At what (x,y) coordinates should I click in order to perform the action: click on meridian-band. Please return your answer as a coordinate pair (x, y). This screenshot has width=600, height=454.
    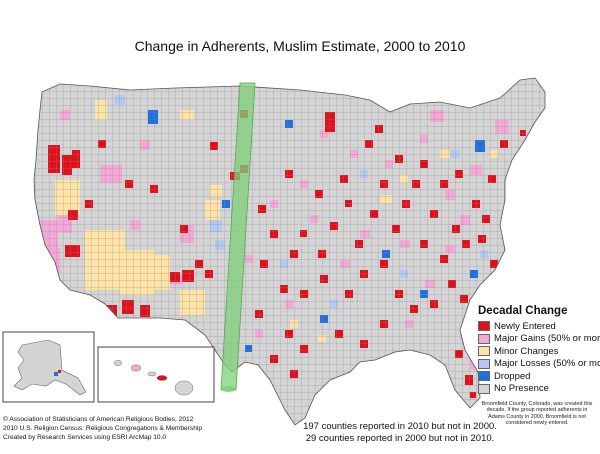
    Looking at the image, I should click on (238, 236).